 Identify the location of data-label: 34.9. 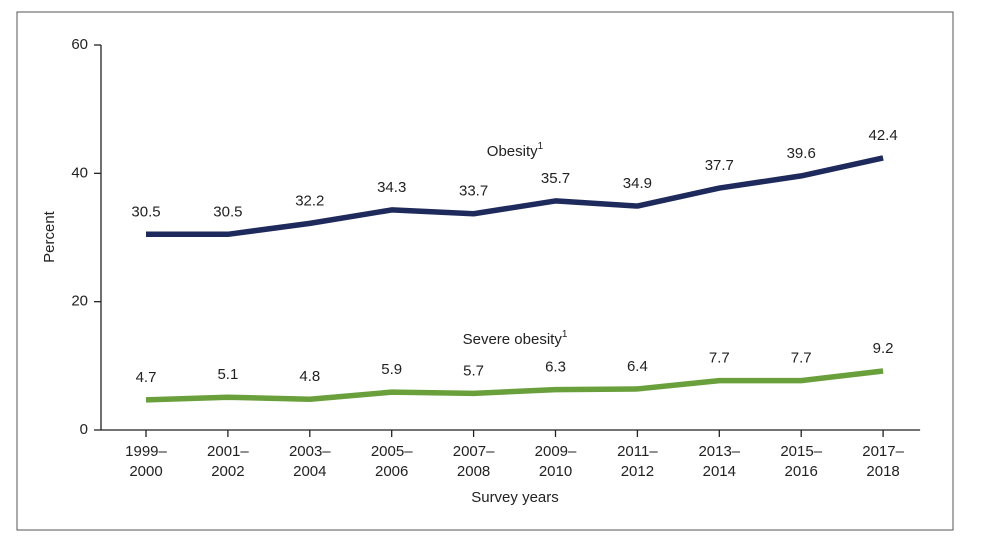
(637, 183).